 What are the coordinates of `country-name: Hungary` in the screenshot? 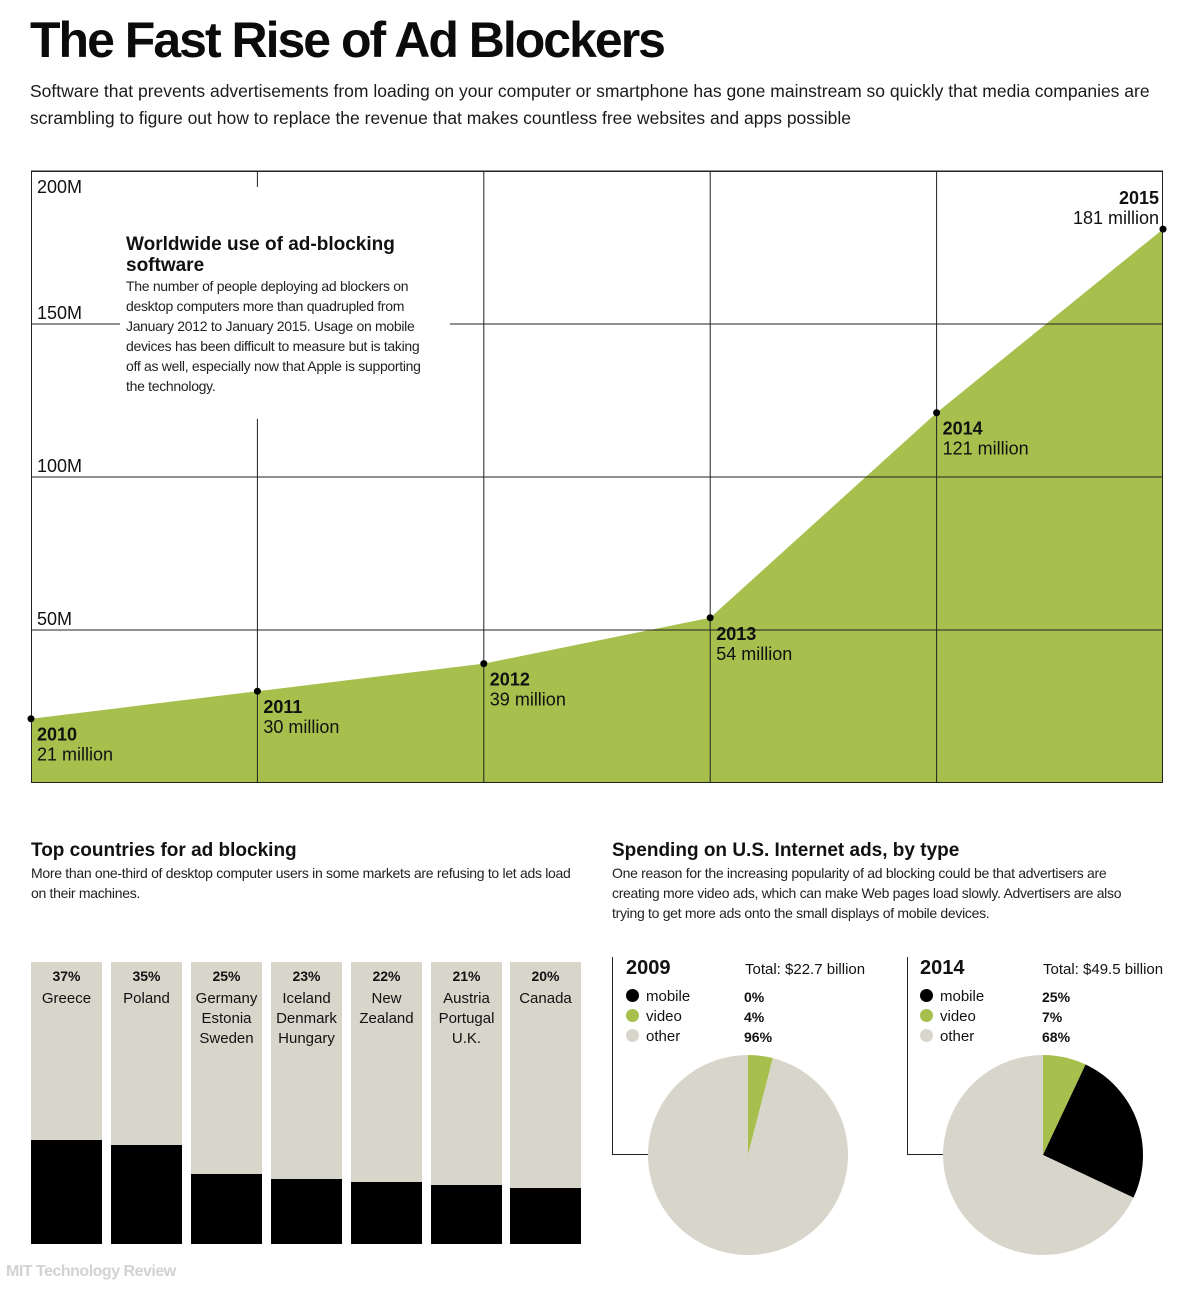 It's located at (306, 1038).